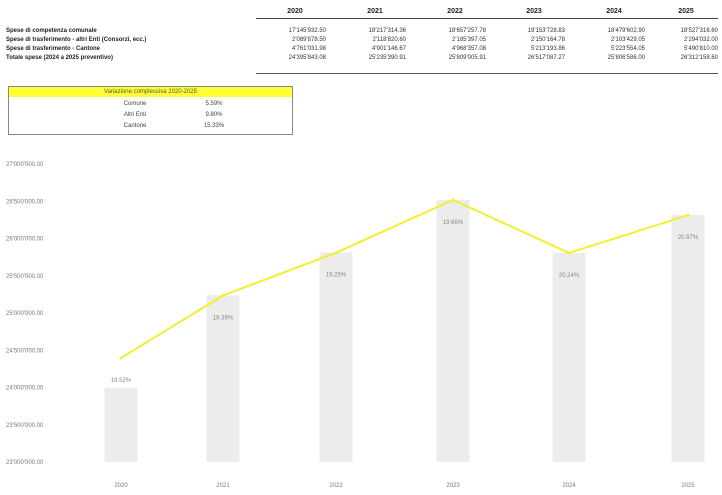 The width and height of the screenshot is (722, 495). I want to click on x-tick-label: 2025, so click(688, 486).